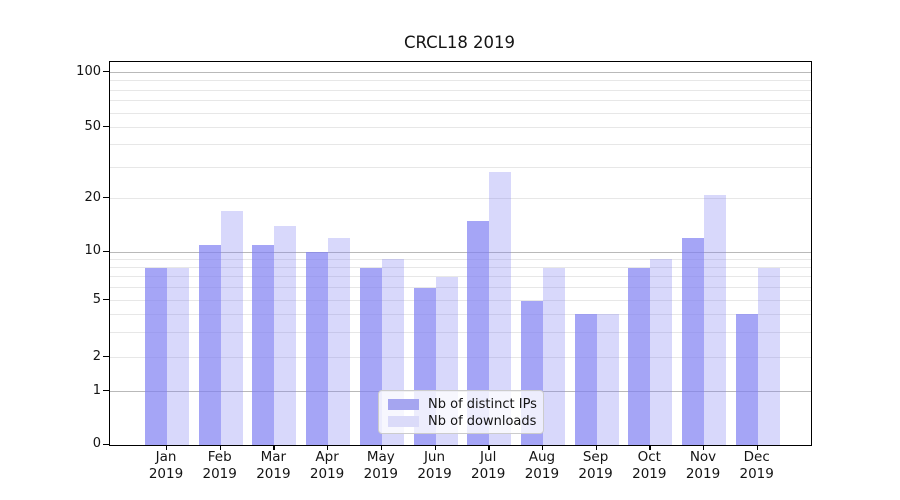 The height and width of the screenshot is (500, 900). I want to click on x-tick-label-oct: Oct 2019, so click(649, 465).